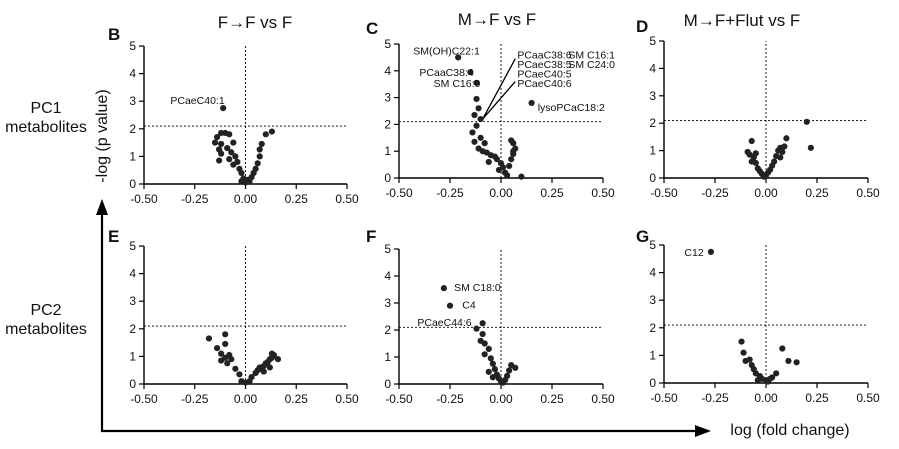 The image size is (899, 449). What do you see at coordinates (652, 300) in the screenshot?
I see `panel-g-y-tick-label: 3` at bounding box center [652, 300].